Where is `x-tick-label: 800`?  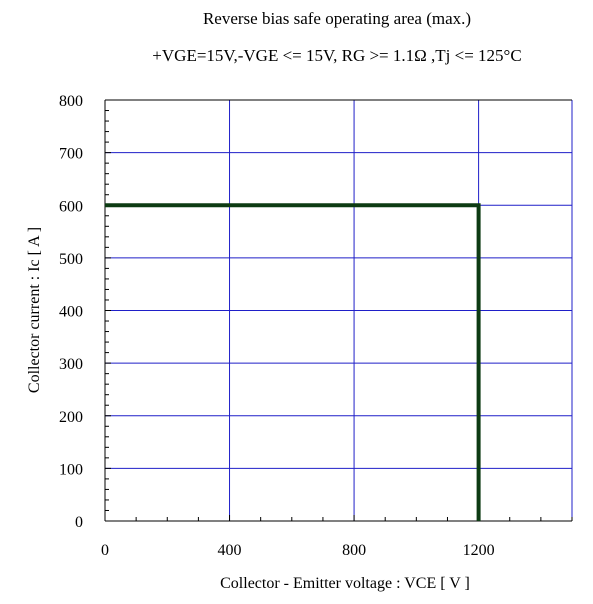
x-tick-label: 800 is located at coordinates (354, 550).